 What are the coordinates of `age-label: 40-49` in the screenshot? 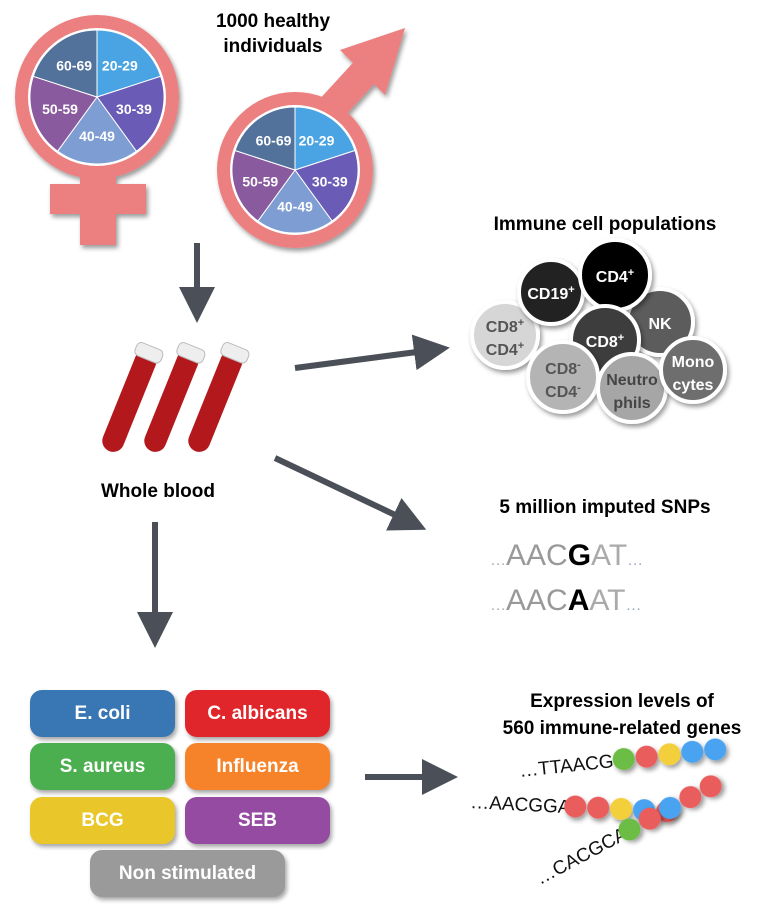 It's located at (97, 136).